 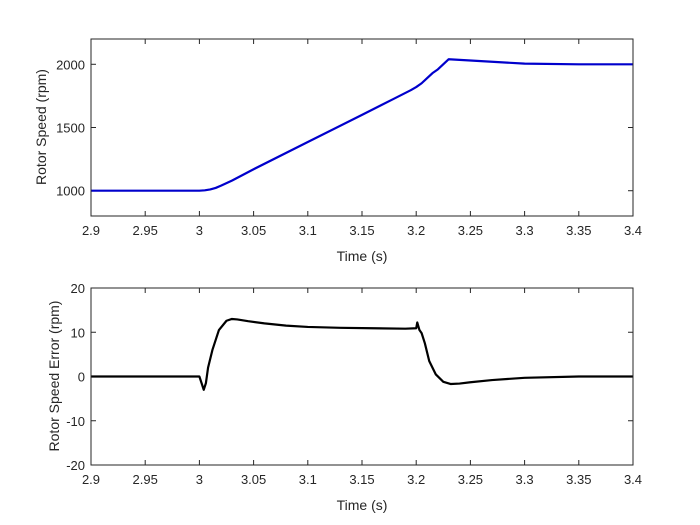 What do you see at coordinates (362, 256) in the screenshot?
I see `rotor-speed-x-axis-label: Time (s)` at bounding box center [362, 256].